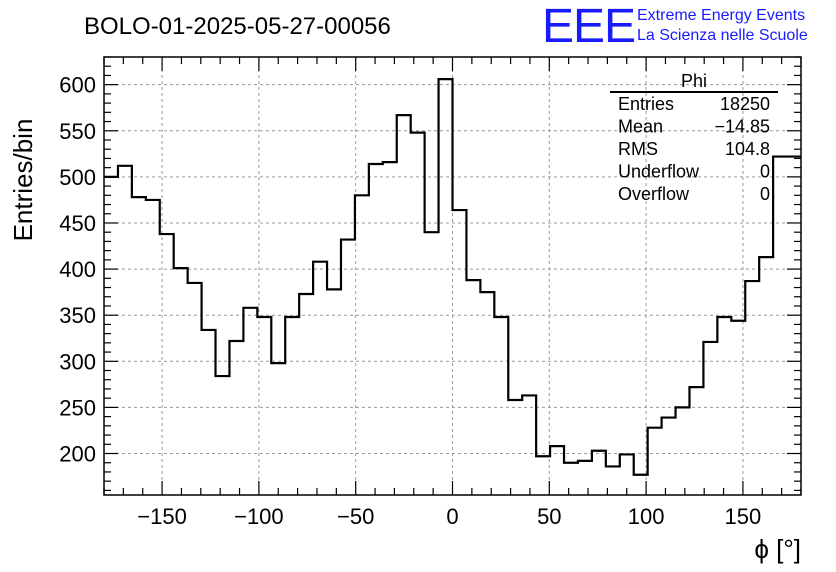  Describe the element at coordinates (23, 180) in the screenshot. I see `y-axis-label: Entries/bin` at that location.